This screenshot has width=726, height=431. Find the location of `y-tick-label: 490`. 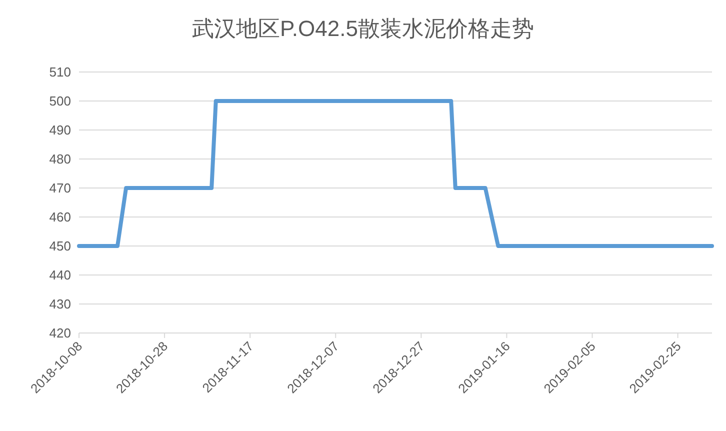

y-tick-label: 490 is located at coordinates (60, 130).